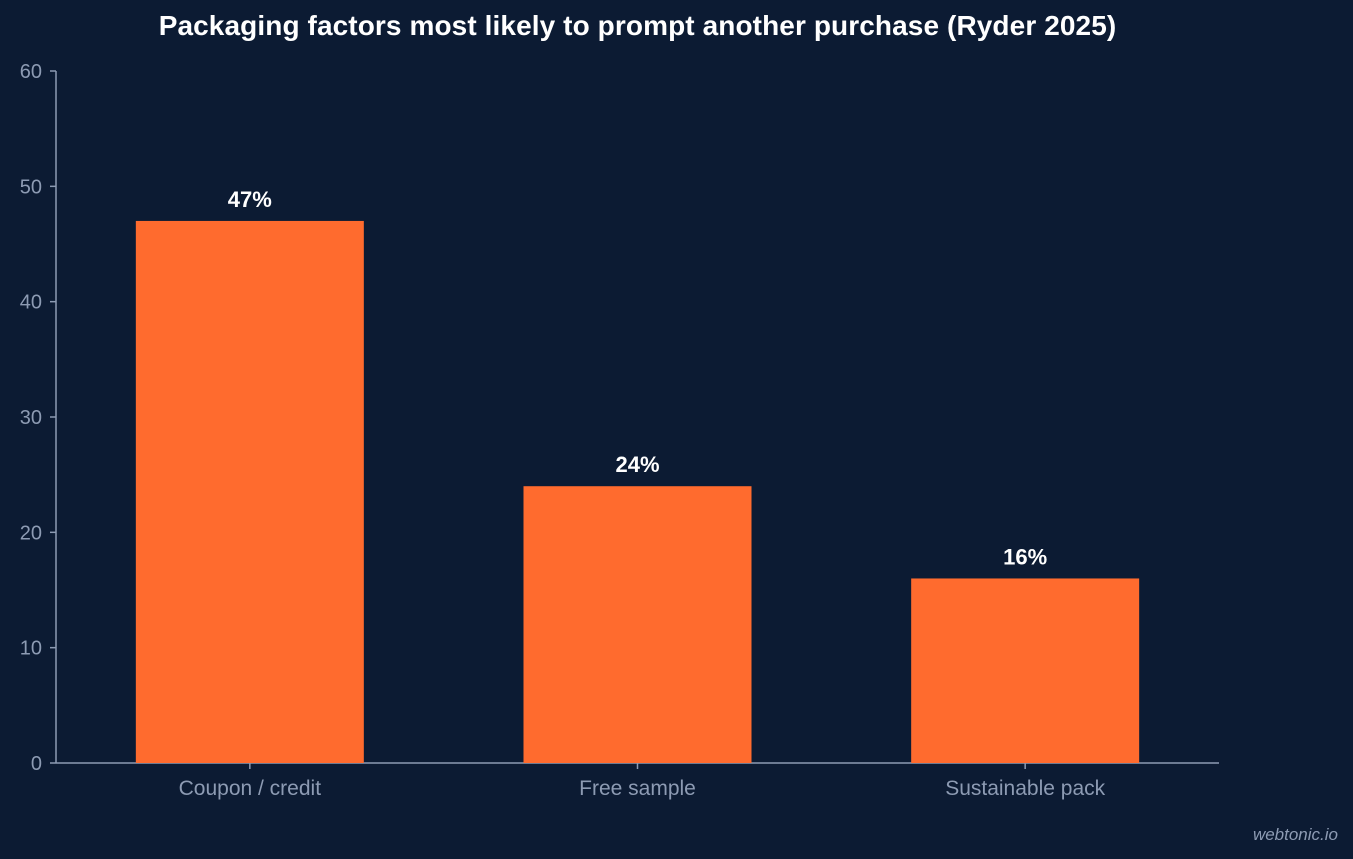 This screenshot has width=1353, height=859. Describe the element at coordinates (31, 418) in the screenshot. I see `y-tick-label: 30` at that location.